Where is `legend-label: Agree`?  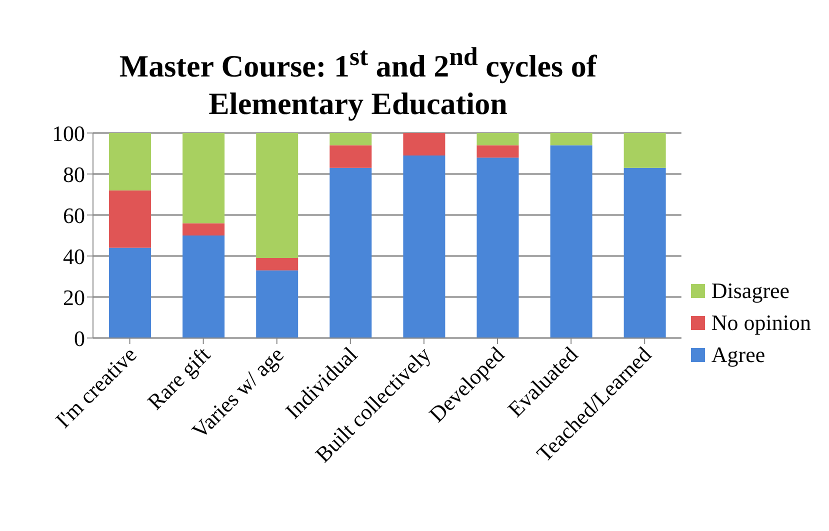
legend-label: Agree is located at coordinates (738, 355).